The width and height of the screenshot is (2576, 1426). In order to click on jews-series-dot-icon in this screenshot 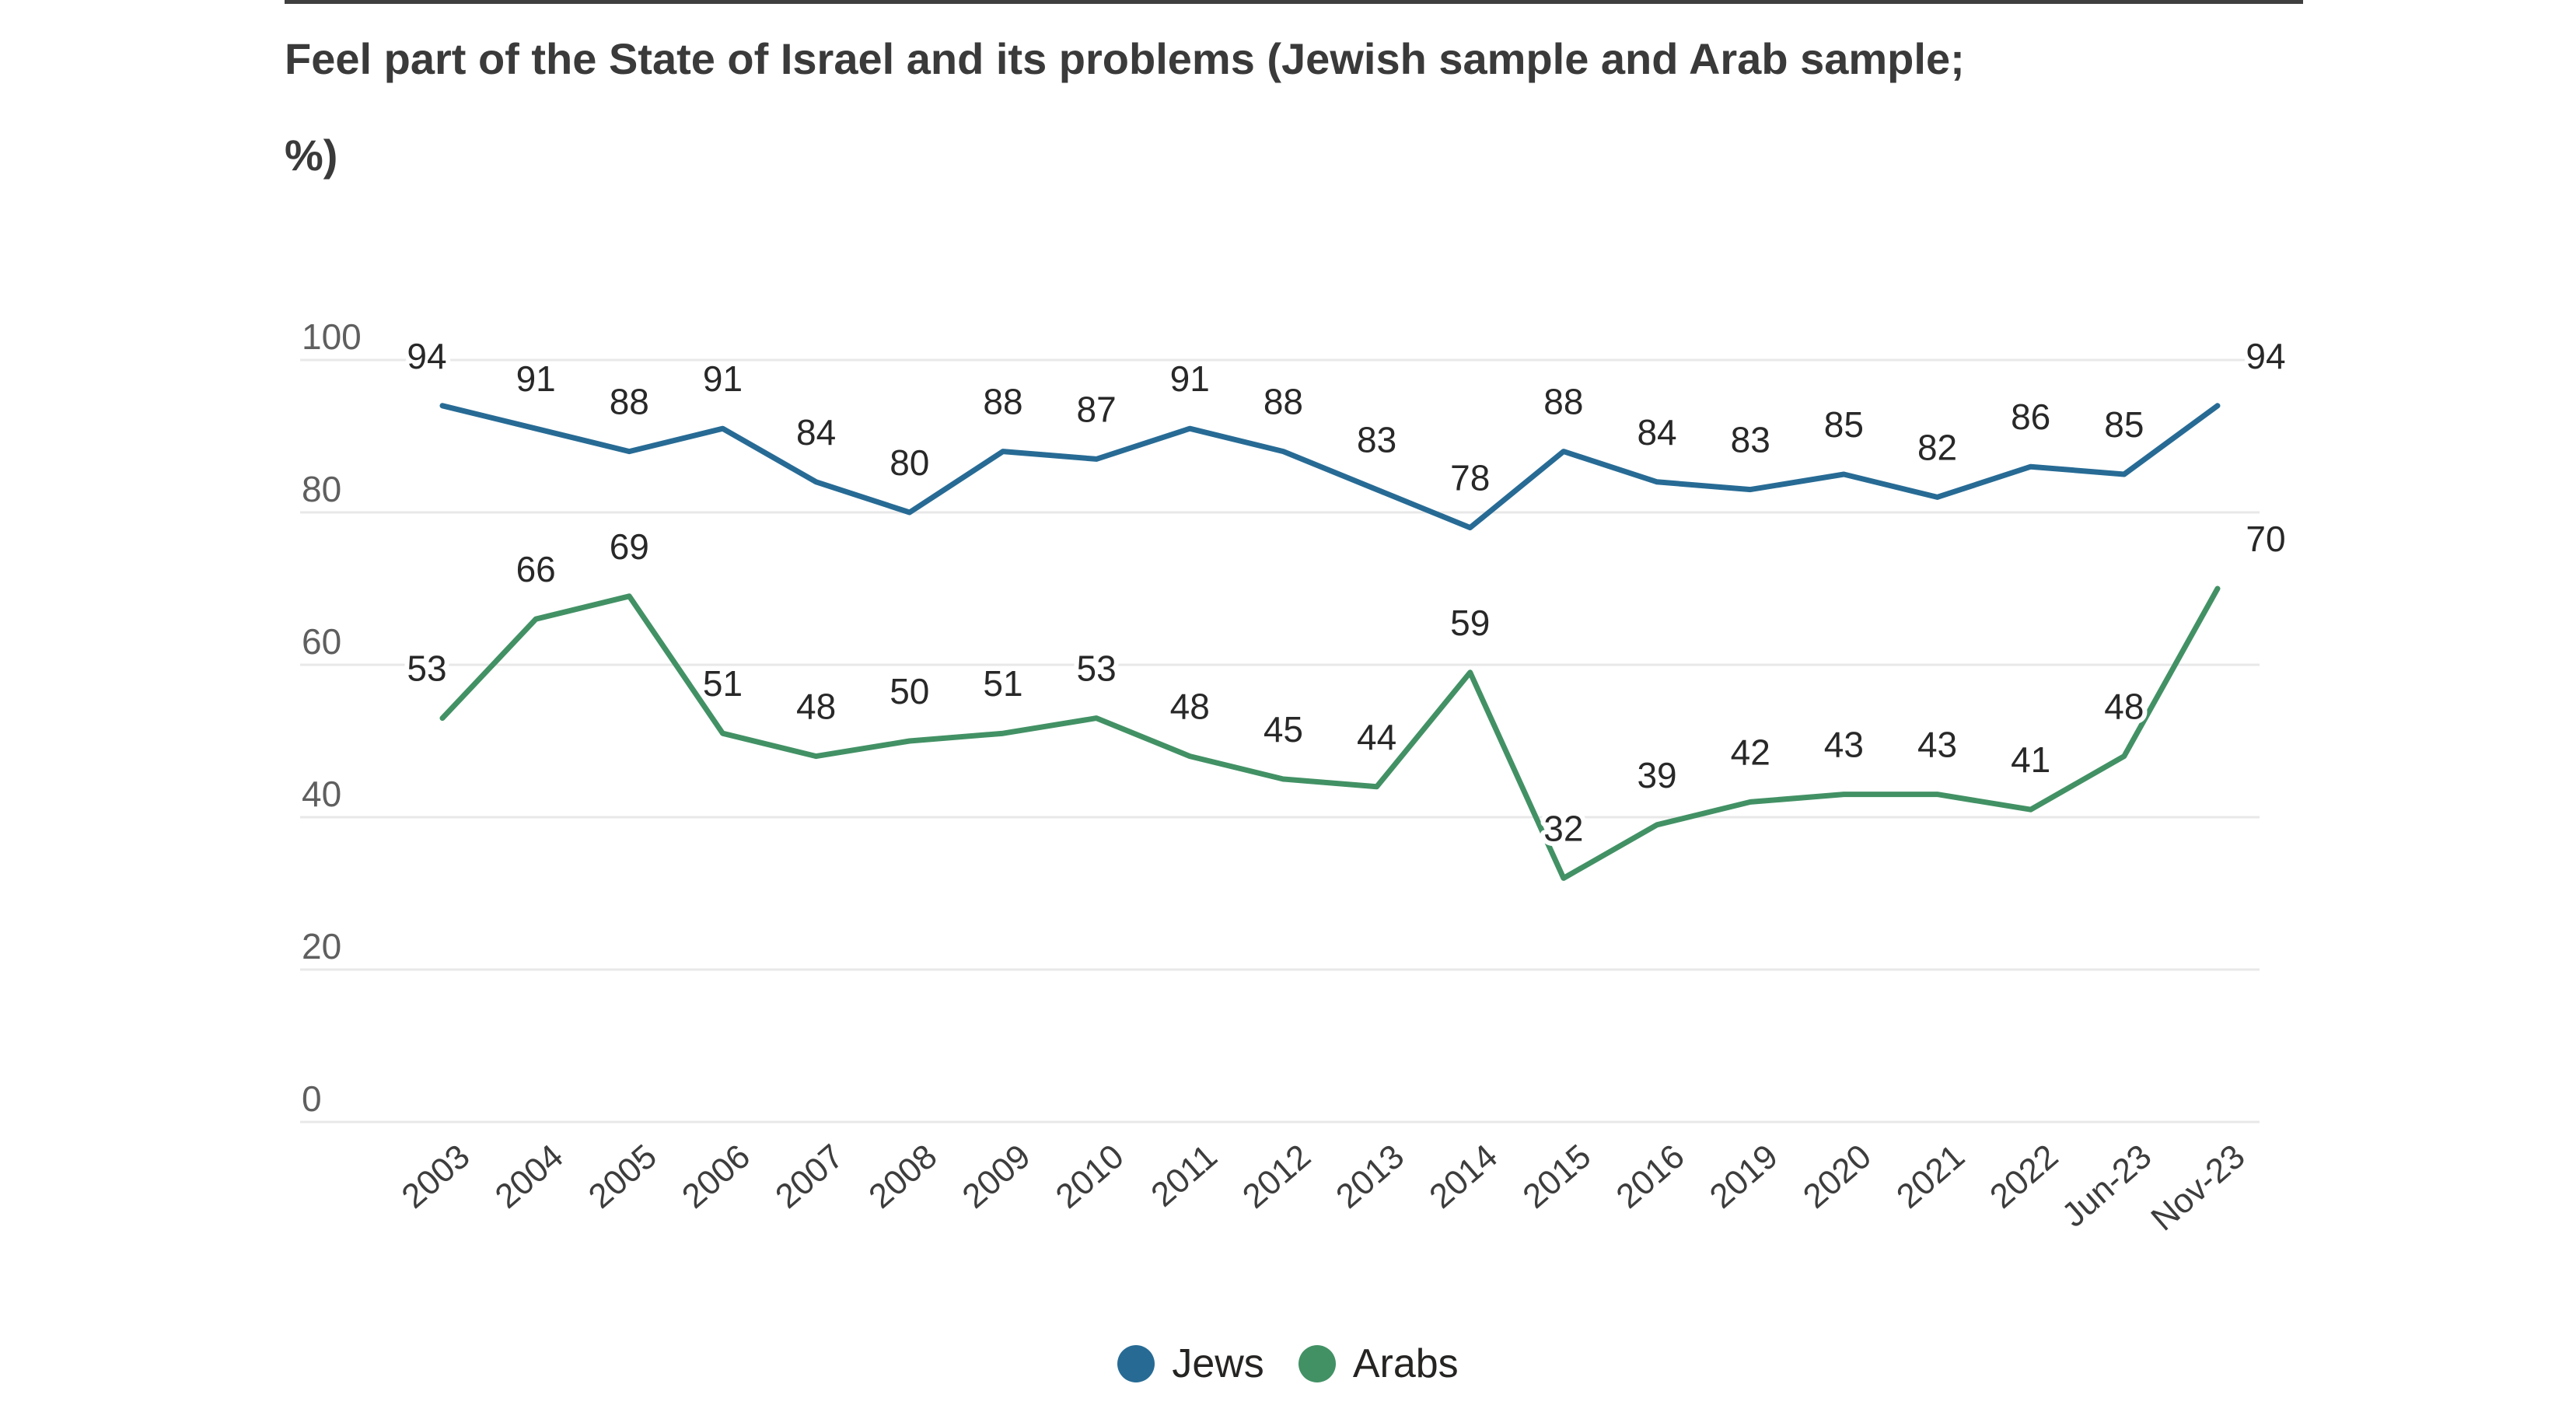, I will do `click(1136, 1363)`.